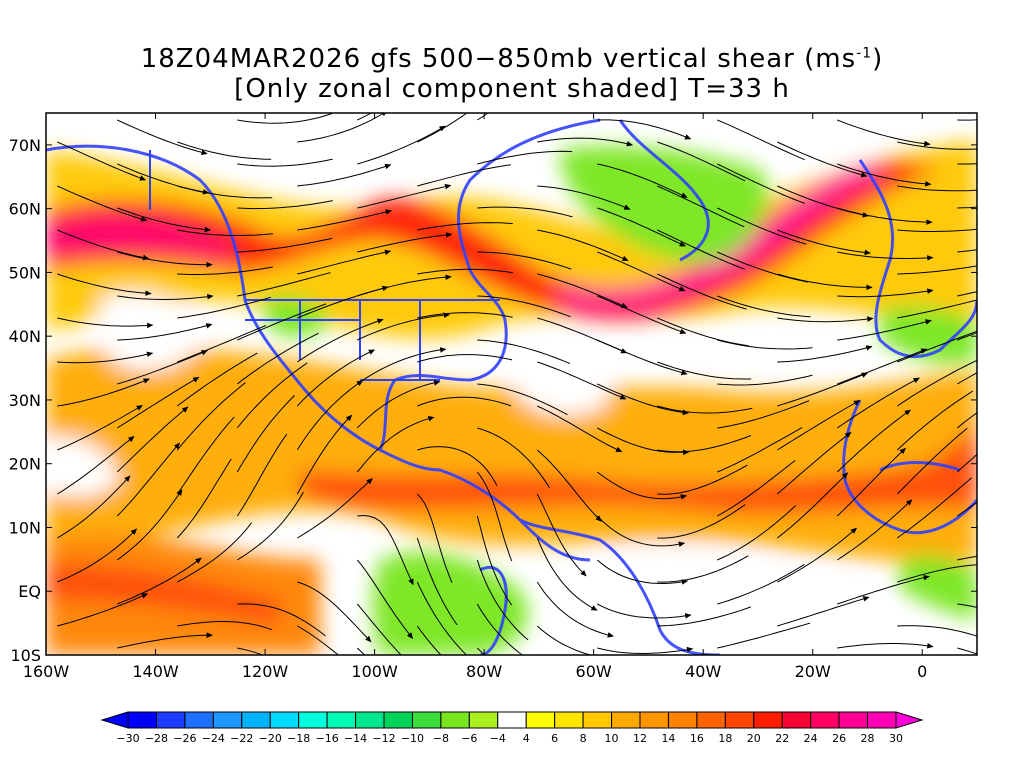 The image size is (1024, 768). Describe the element at coordinates (864, 53) in the screenshot. I see `title-units-superscript: -1` at that location.